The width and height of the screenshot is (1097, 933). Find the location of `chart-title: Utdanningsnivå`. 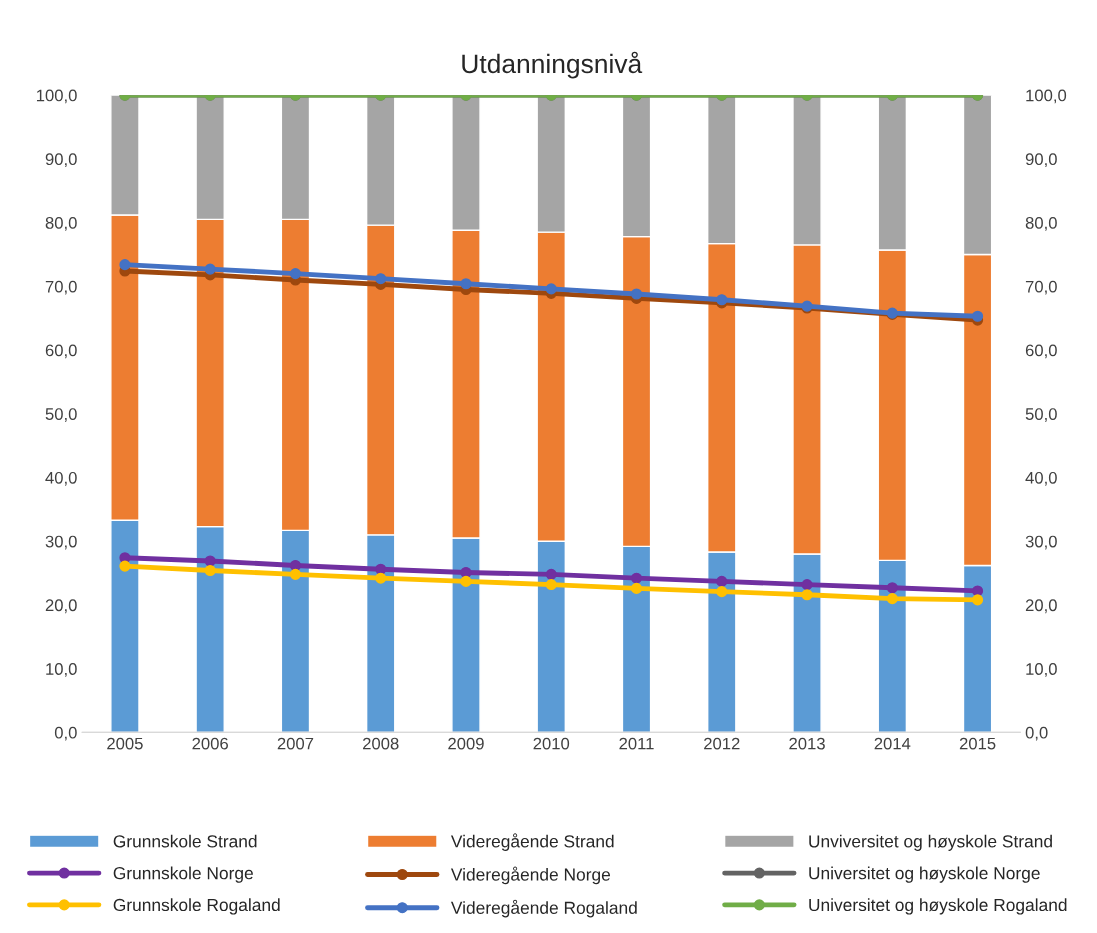

chart-title: Utdanningsnivå is located at coordinates (552, 65).